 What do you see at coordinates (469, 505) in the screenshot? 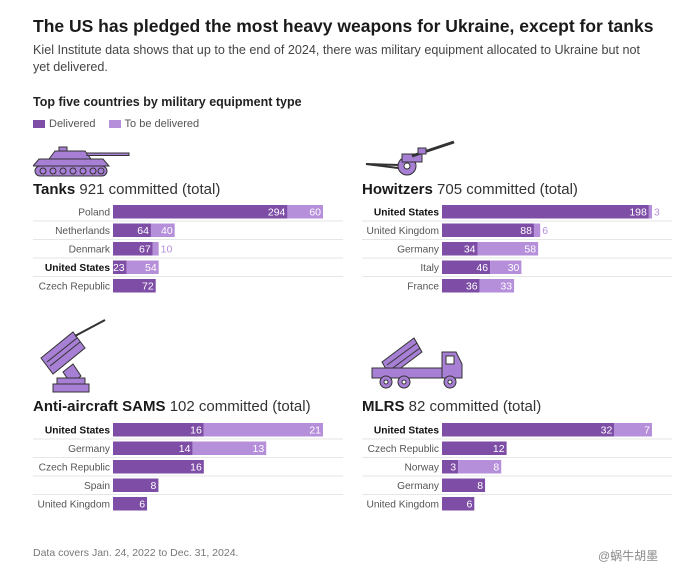
I see `data-label-delivered: 6` at bounding box center [469, 505].